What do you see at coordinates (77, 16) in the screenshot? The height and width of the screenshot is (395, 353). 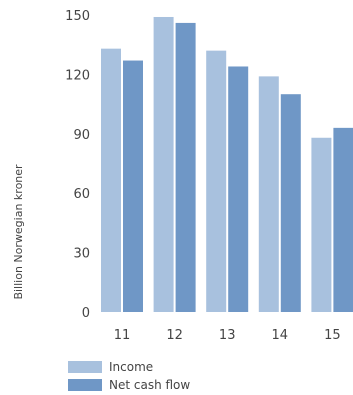 I see `y-tick-label: 150` at bounding box center [77, 16].